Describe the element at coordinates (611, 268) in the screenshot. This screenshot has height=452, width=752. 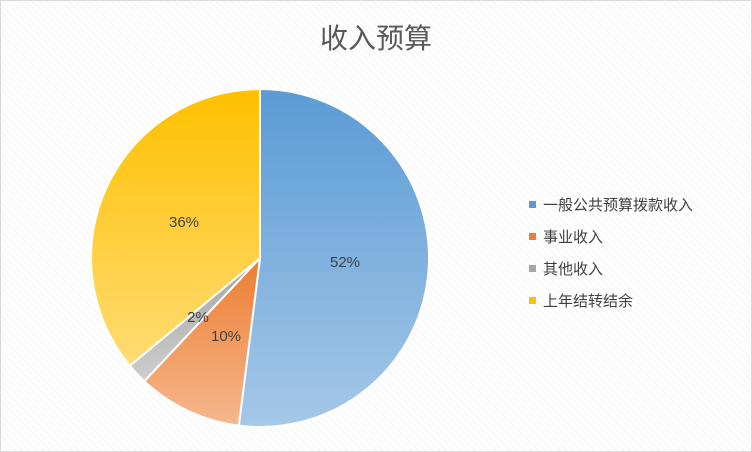
I see `legend-item: 其他收入` at that location.